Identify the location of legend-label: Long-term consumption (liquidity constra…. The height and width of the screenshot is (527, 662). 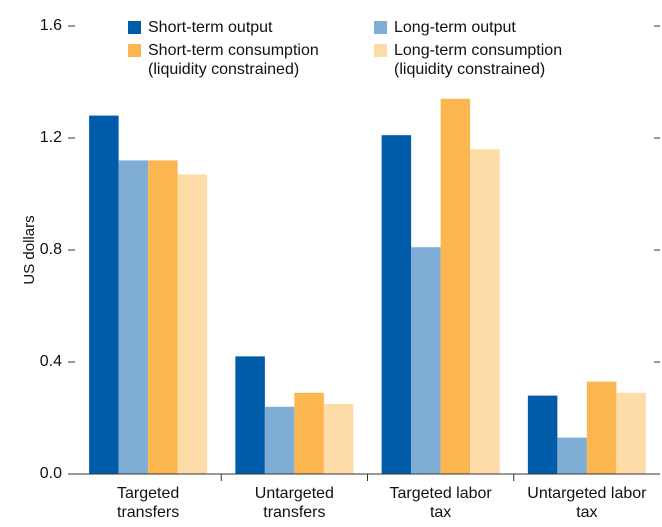
(478, 60).